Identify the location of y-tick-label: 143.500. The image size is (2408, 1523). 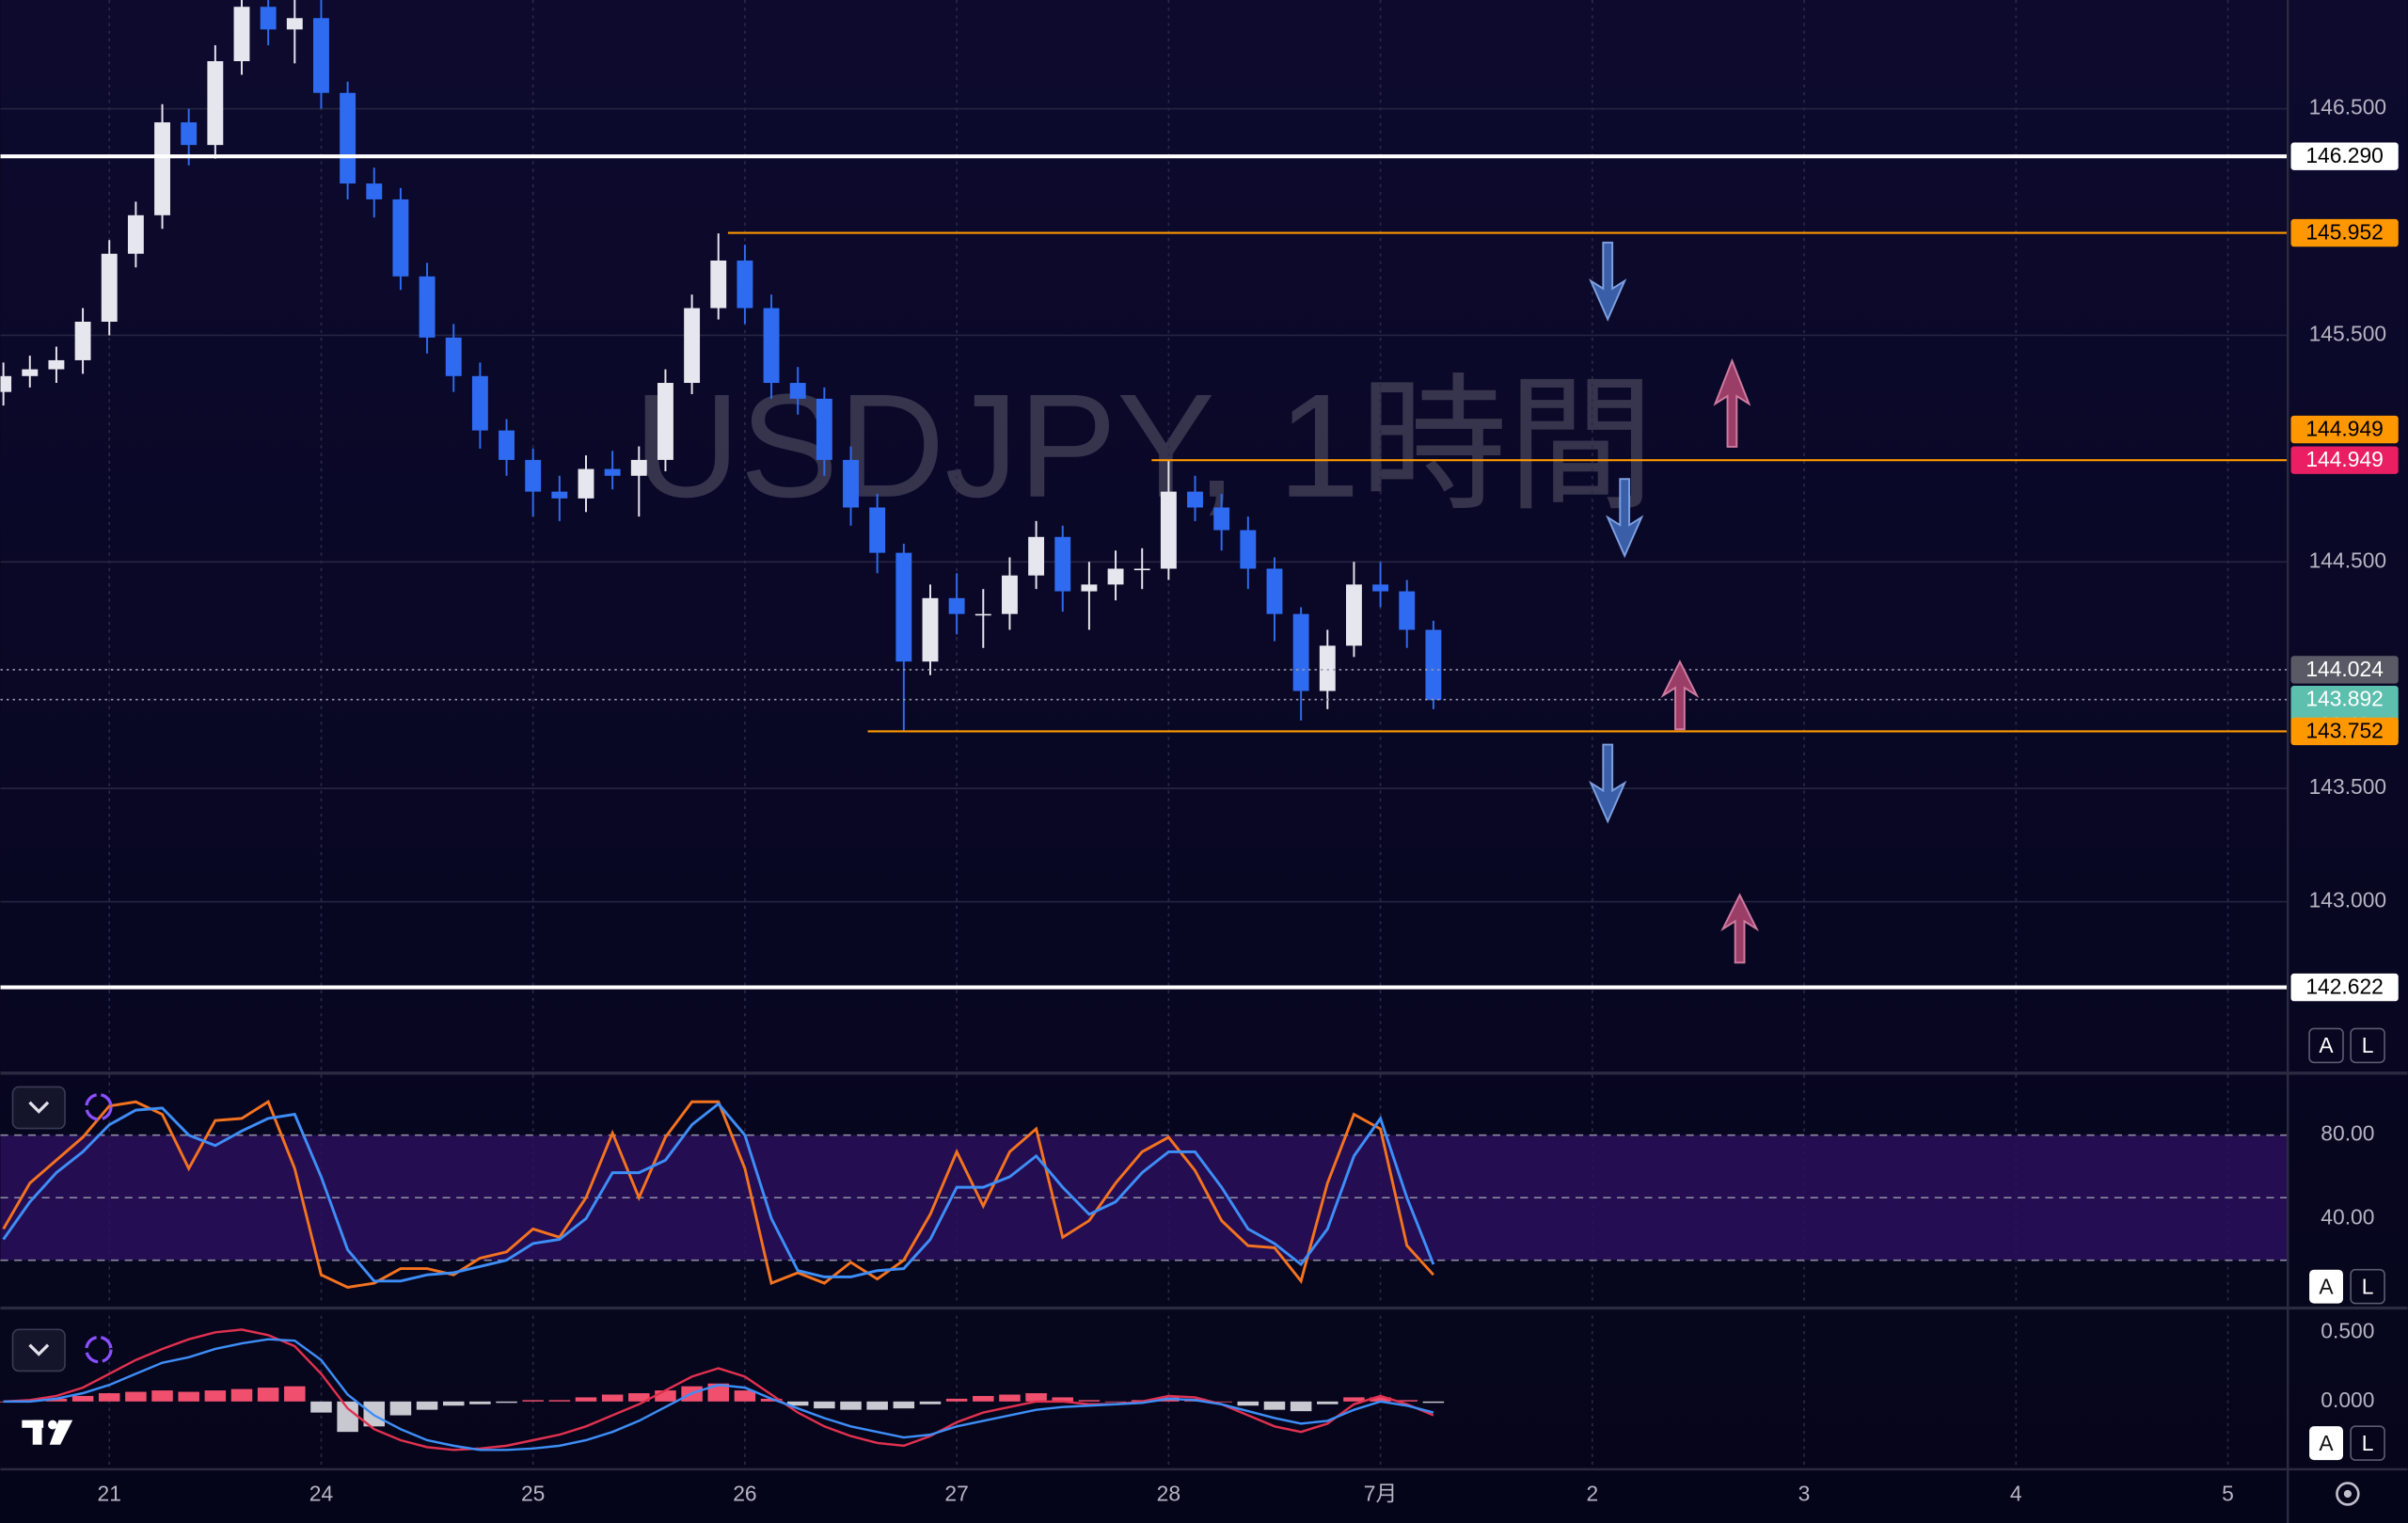
(2348, 786).